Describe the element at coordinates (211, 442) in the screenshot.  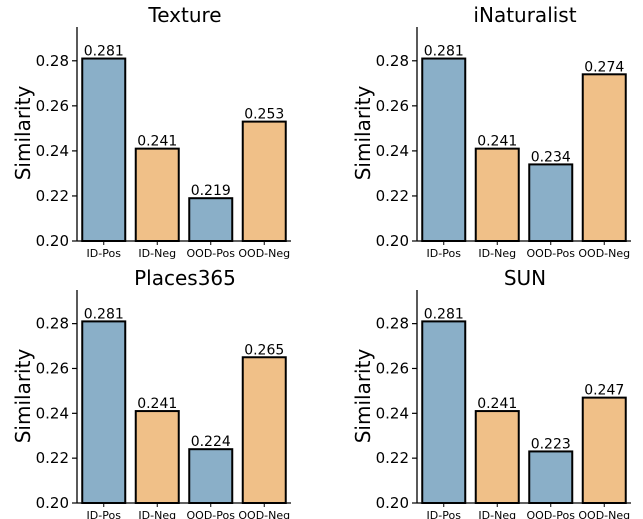
I see `data-label: 0.224` at that location.